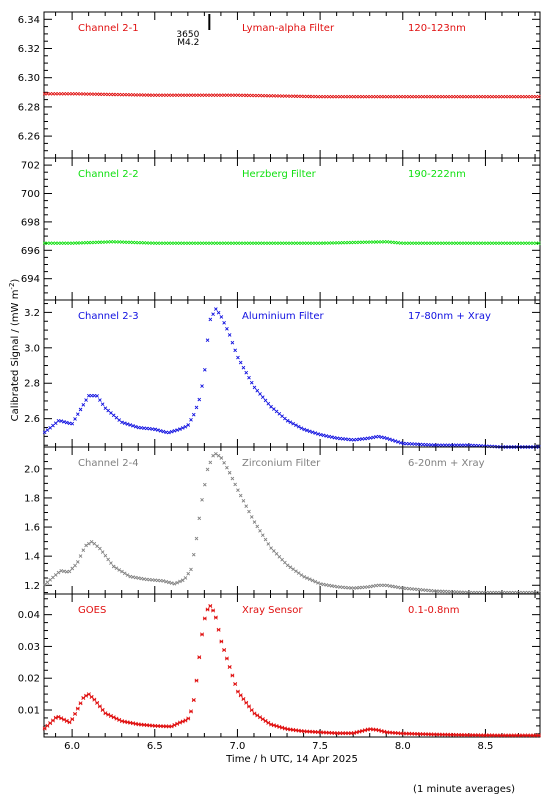  What do you see at coordinates (72, 746) in the screenshot?
I see `x-tick-label: 6.0` at bounding box center [72, 746].